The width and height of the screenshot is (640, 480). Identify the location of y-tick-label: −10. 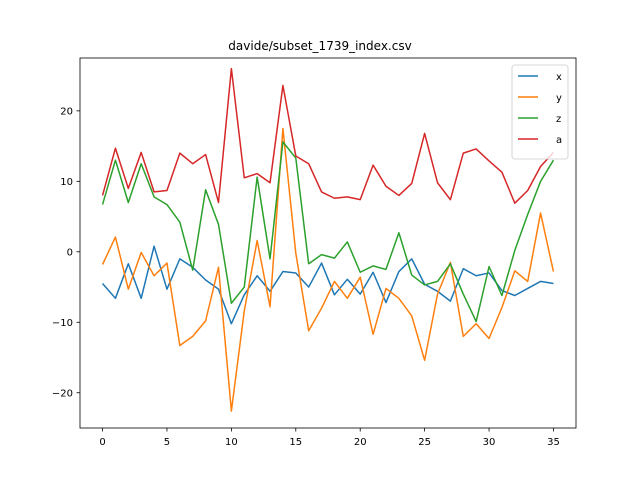
(62, 323).